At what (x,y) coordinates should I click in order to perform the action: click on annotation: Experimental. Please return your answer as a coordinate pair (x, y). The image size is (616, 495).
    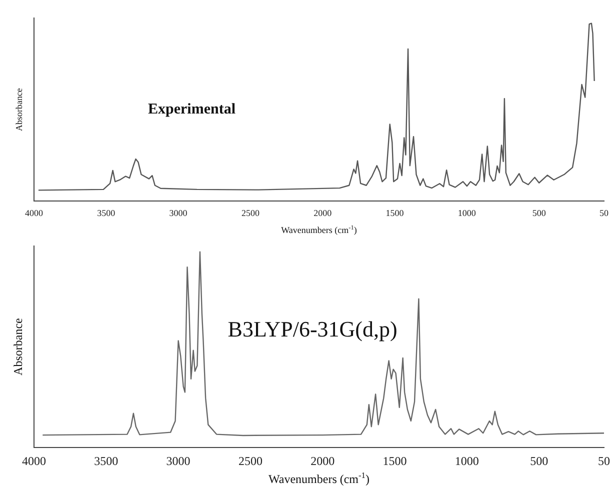
    Looking at the image, I should click on (192, 109).